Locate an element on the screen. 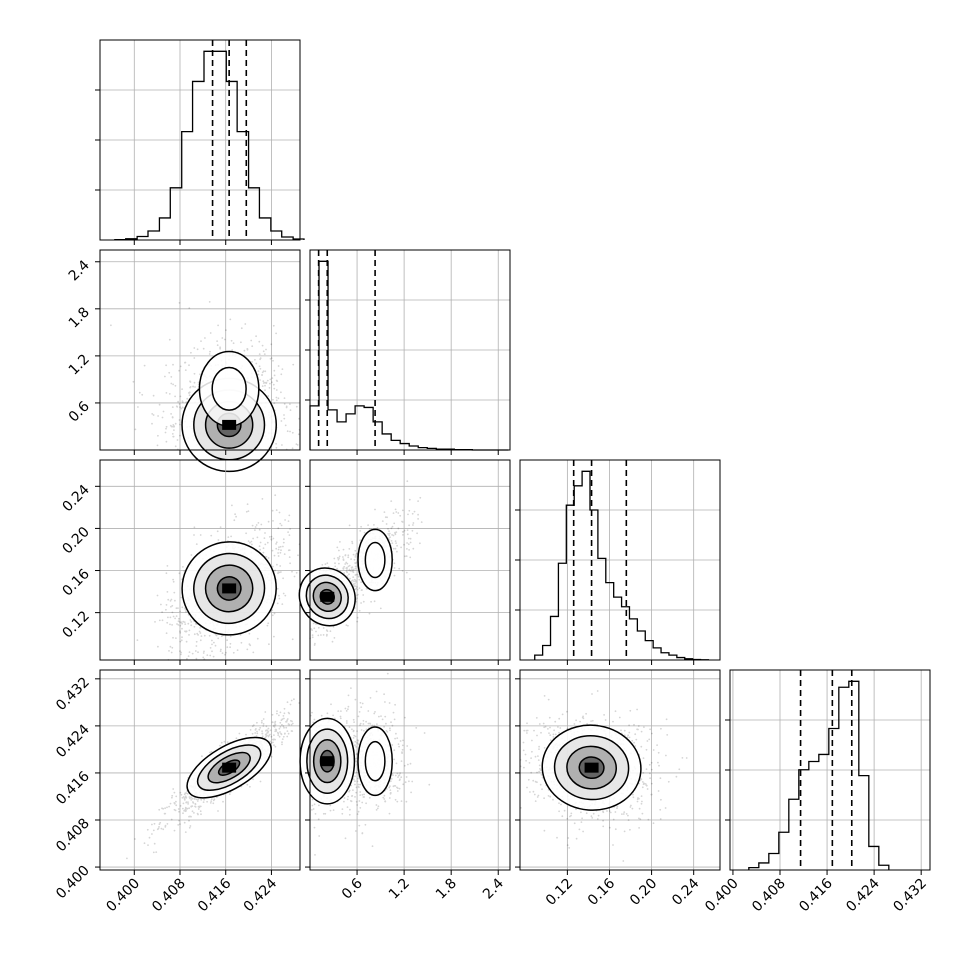  x-tick-label: 0.400 is located at coordinates (123, 896).